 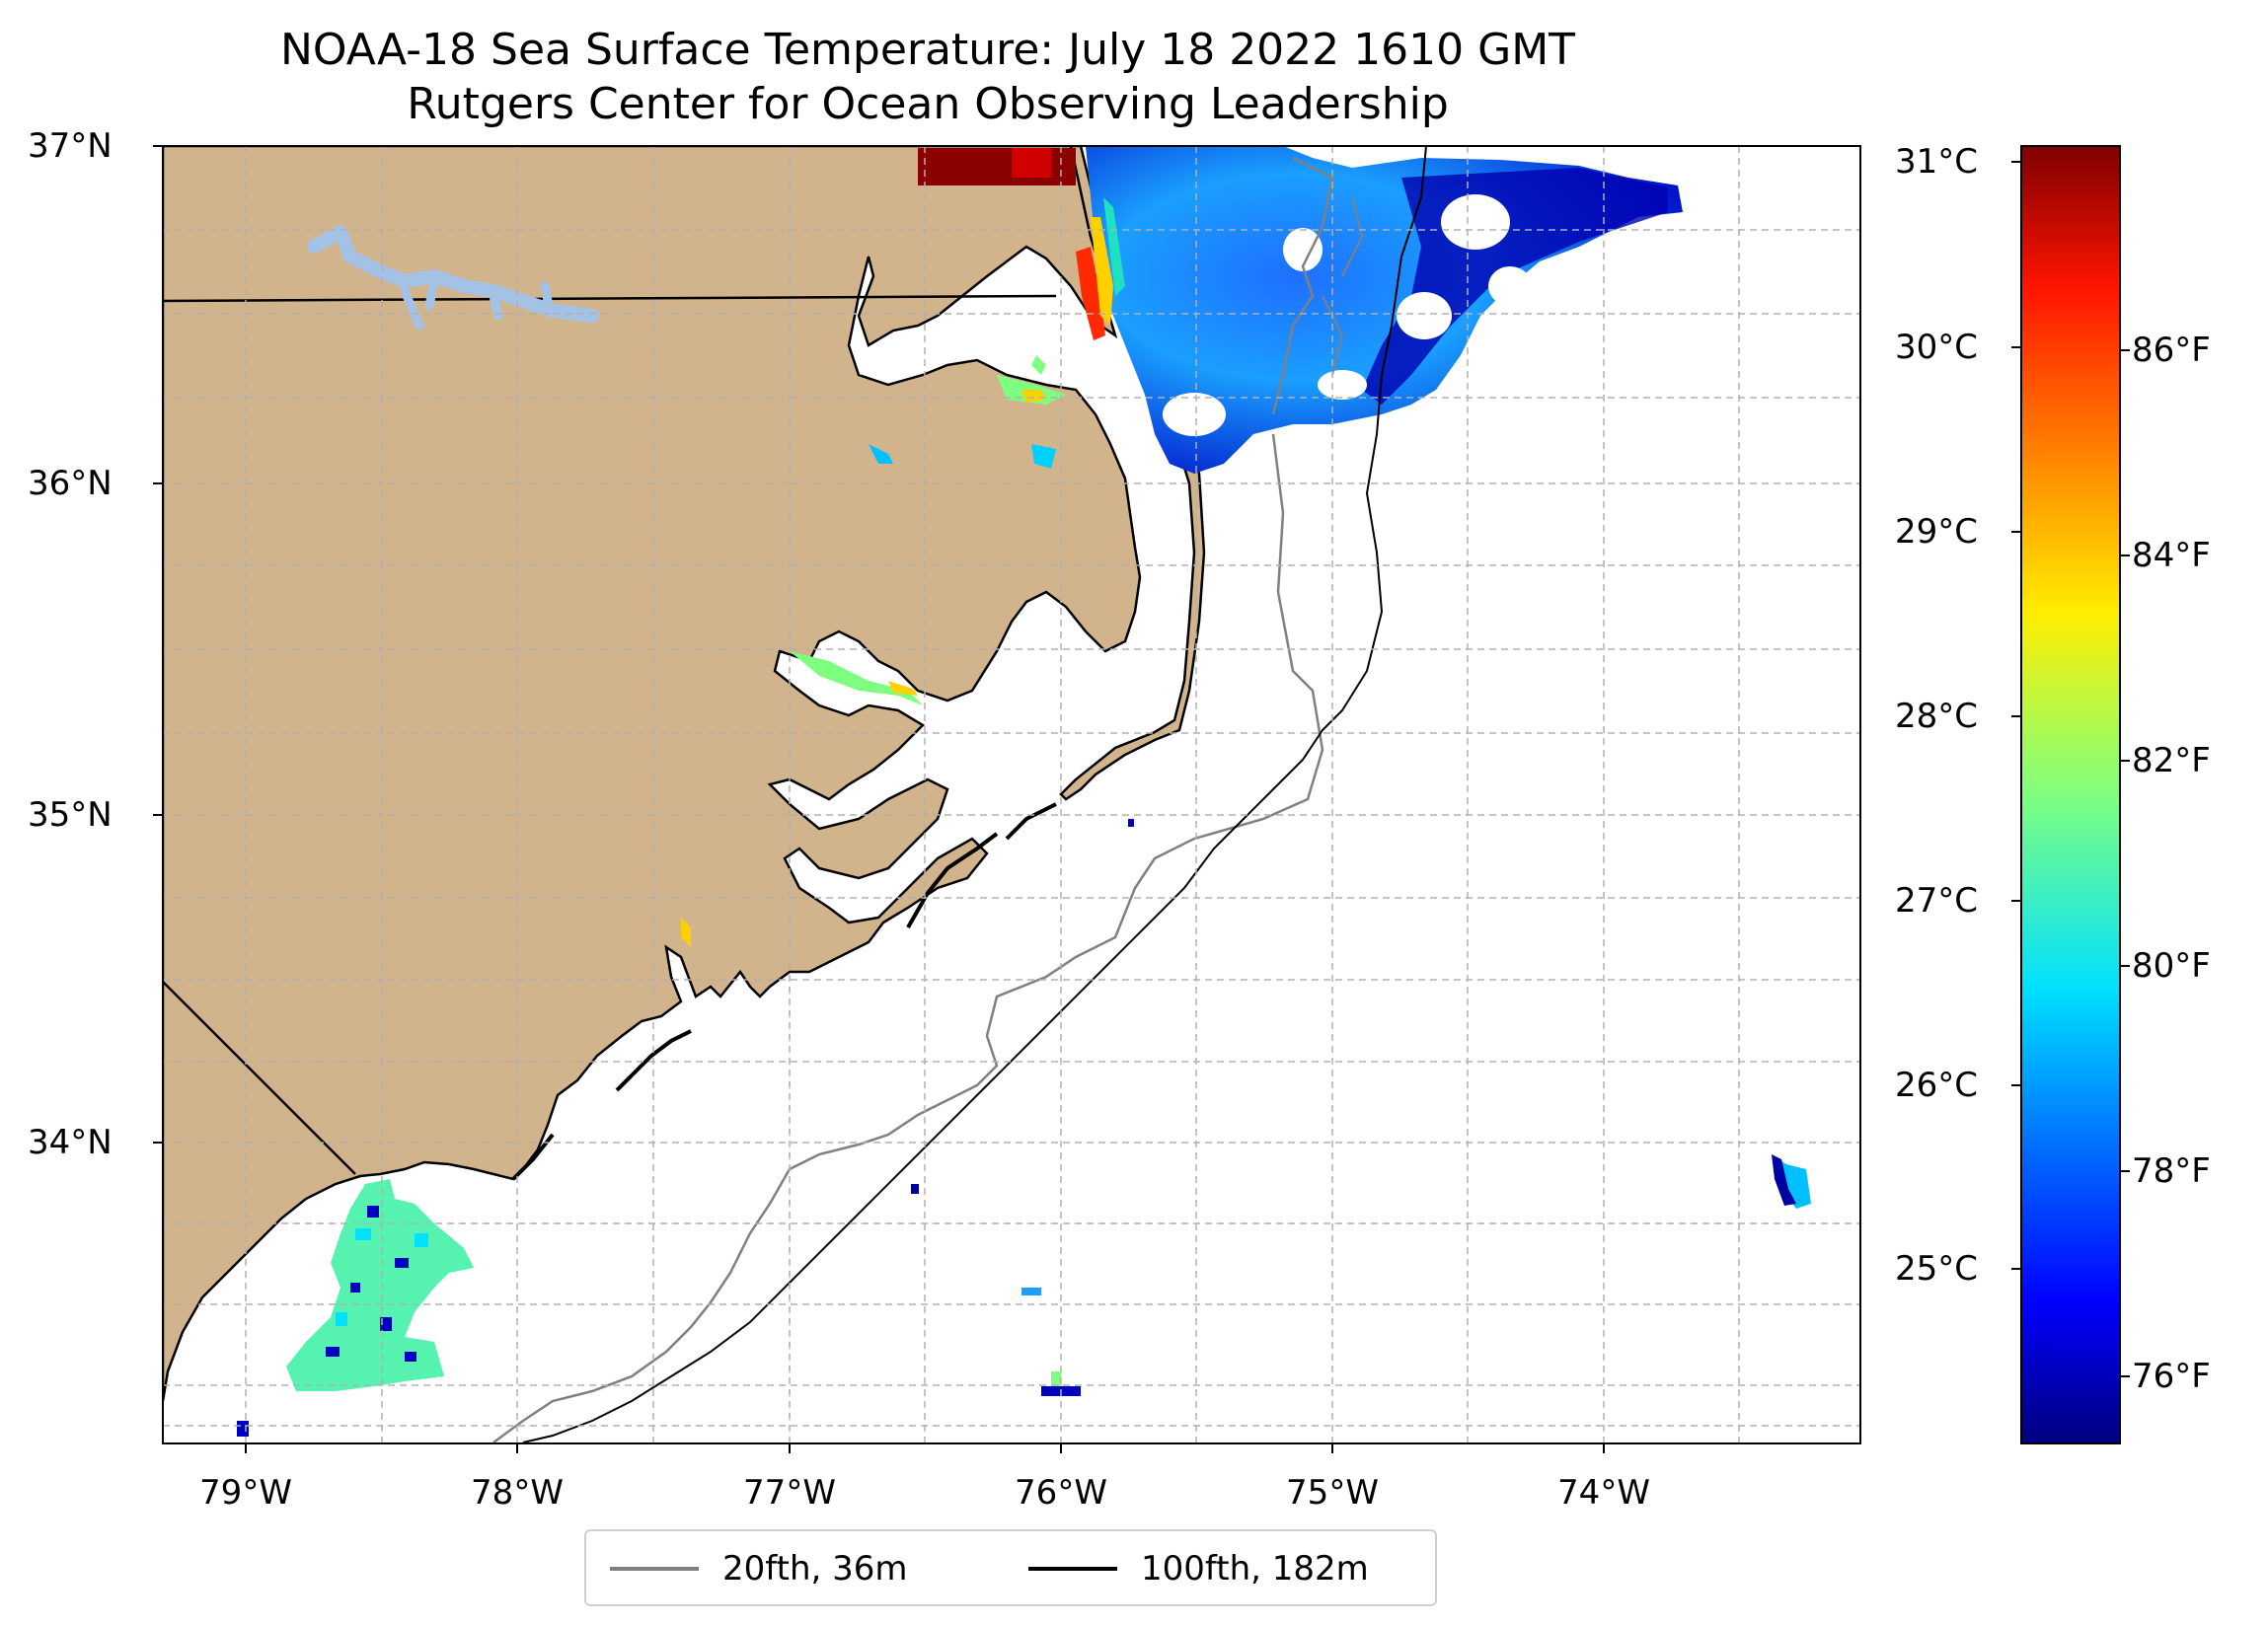 I want to click on lon-tick-label: 79°W, so click(x=246, y=1493).